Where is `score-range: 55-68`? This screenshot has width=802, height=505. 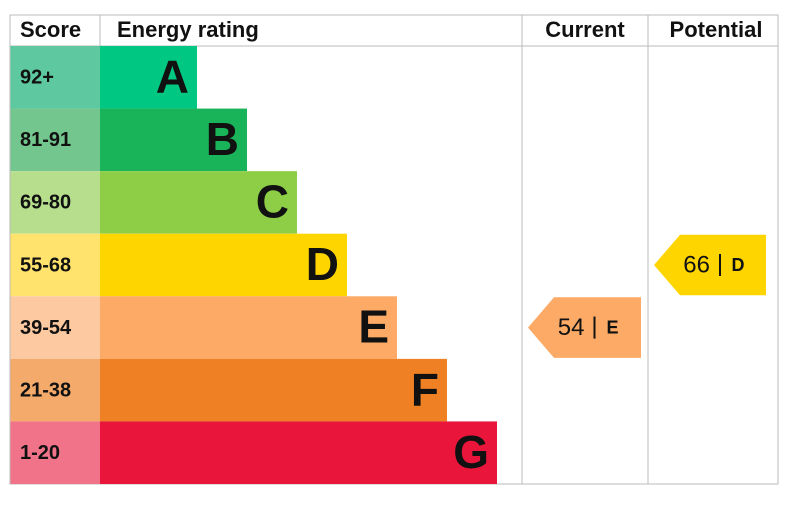 score-range: 55-68 is located at coordinates (45, 265).